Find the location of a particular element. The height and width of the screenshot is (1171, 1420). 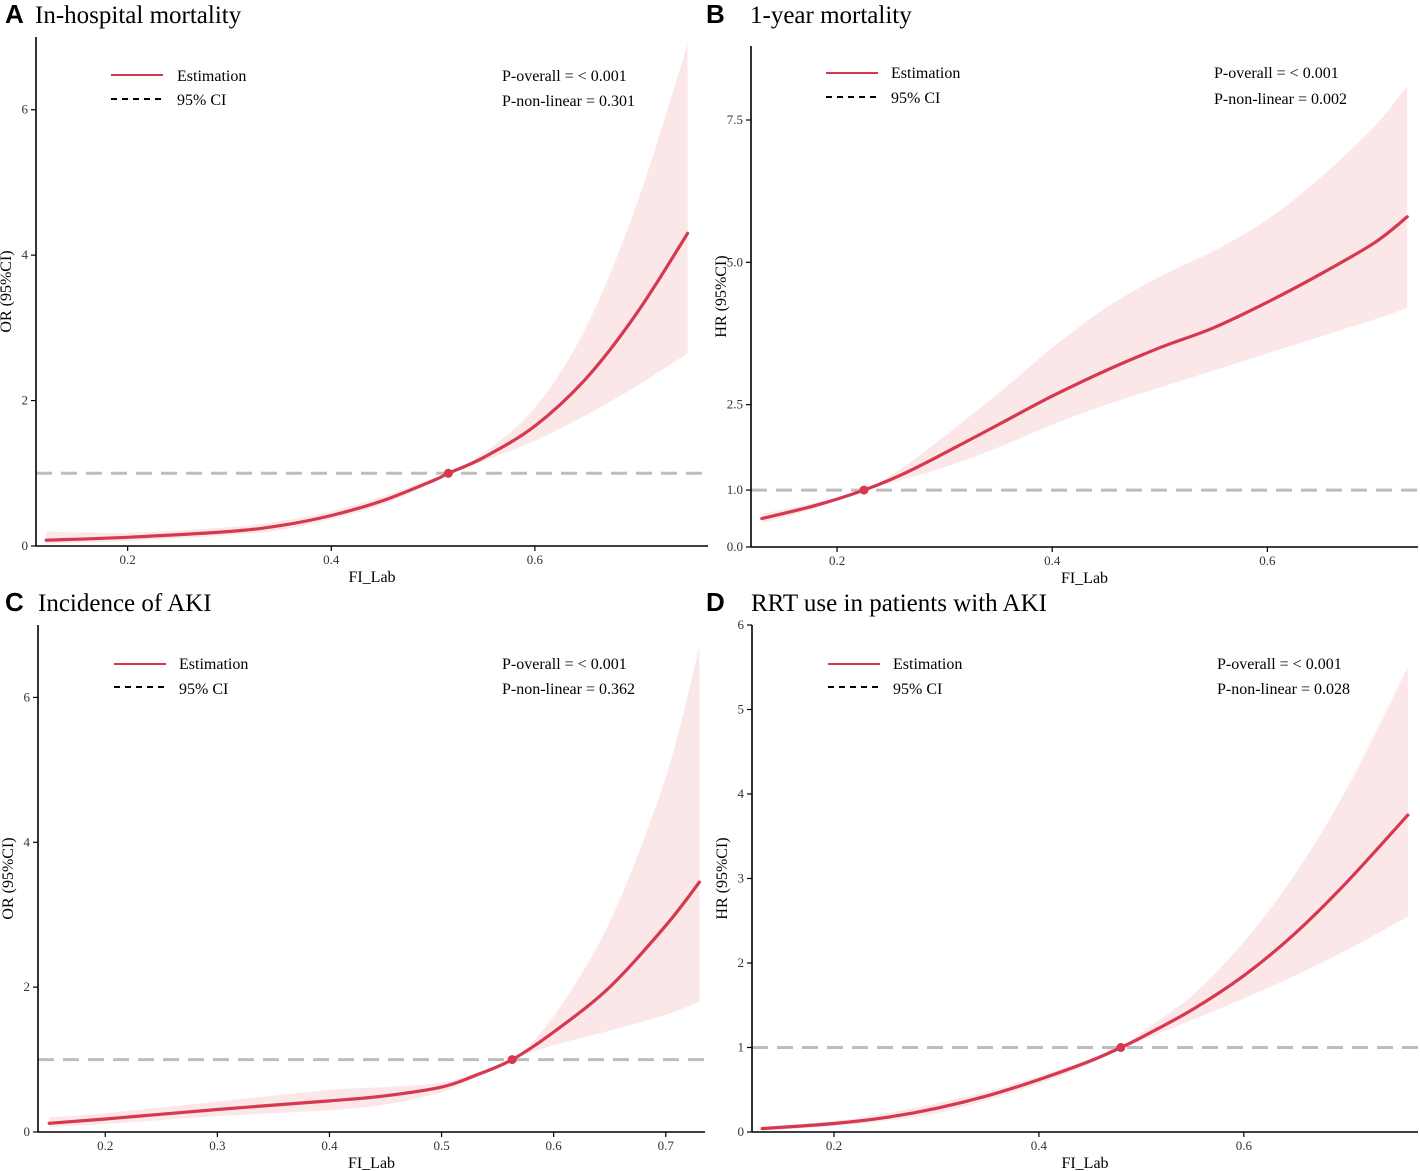

panel-letter: A is located at coordinates (14, 14).